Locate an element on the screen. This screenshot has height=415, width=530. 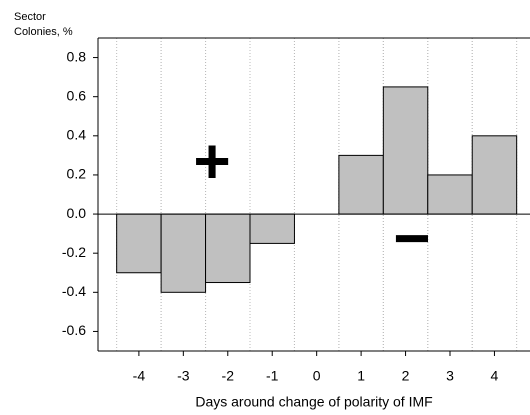
x-axis-label: Days around change of polarity of IMF is located at coordinates (313, 402).